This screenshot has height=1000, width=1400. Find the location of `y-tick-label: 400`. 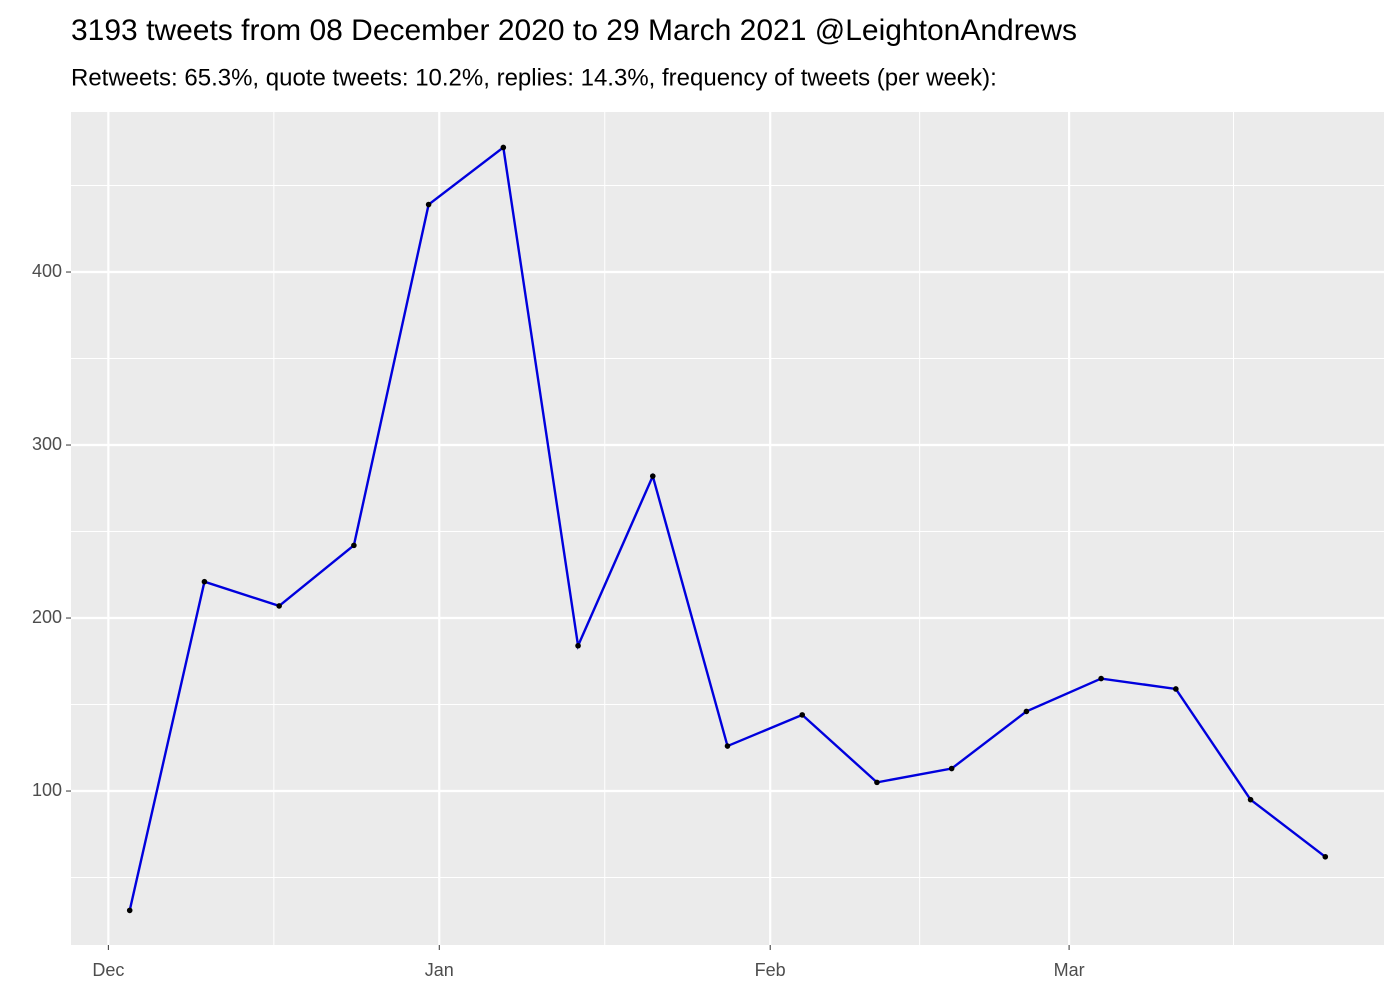

y-tick-label: 400 is located at coordinates (47, 271).